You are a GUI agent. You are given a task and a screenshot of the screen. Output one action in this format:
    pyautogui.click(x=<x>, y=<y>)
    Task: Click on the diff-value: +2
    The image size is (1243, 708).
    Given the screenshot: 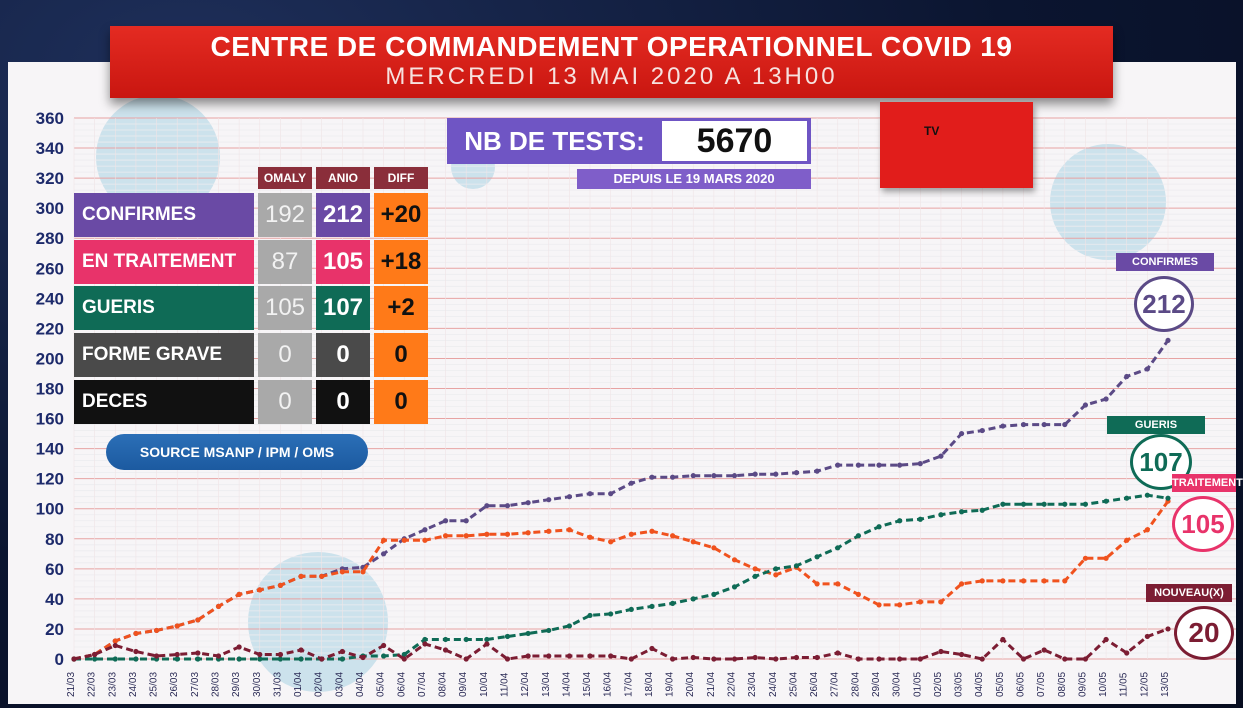 What is the action you would take?
    pyautogui.click(x=401, y=308)
    